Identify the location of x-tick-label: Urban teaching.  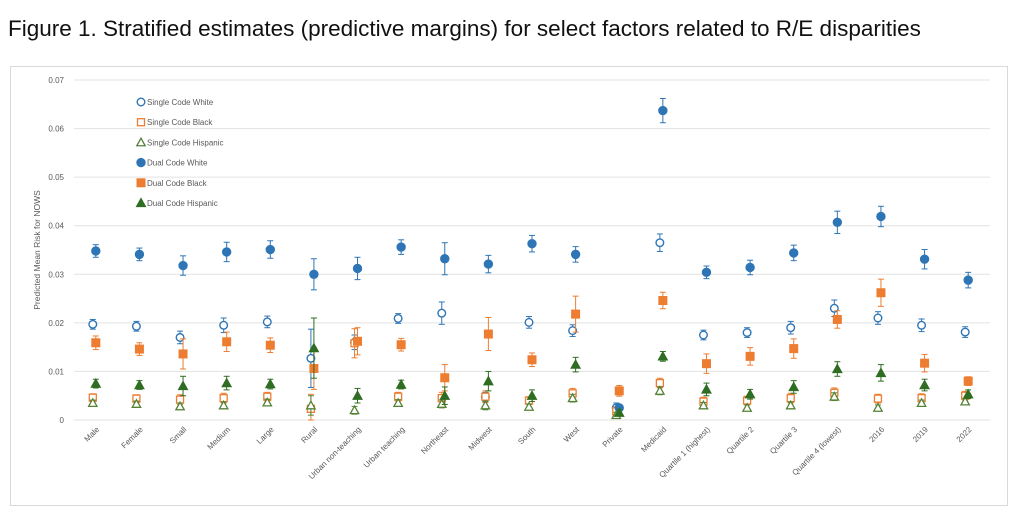
(384, 447).